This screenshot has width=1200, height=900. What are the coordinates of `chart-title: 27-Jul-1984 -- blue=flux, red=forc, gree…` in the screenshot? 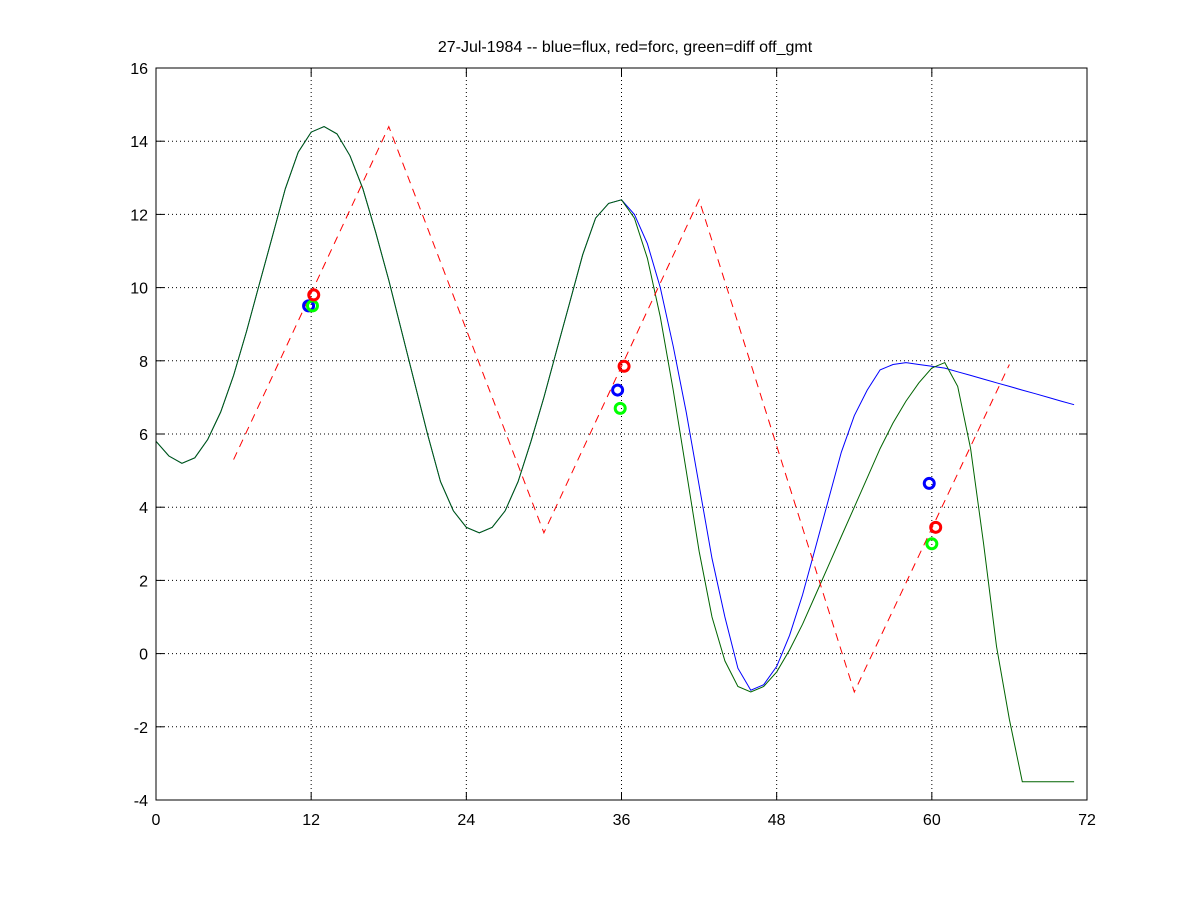 It's located at (625, 47).